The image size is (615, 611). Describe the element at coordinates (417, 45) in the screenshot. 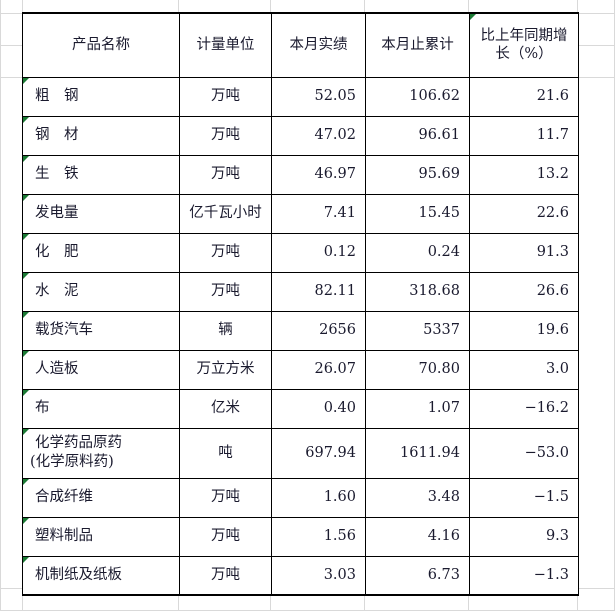

I see `column-header-cumulative: 本月止累计` at that location.